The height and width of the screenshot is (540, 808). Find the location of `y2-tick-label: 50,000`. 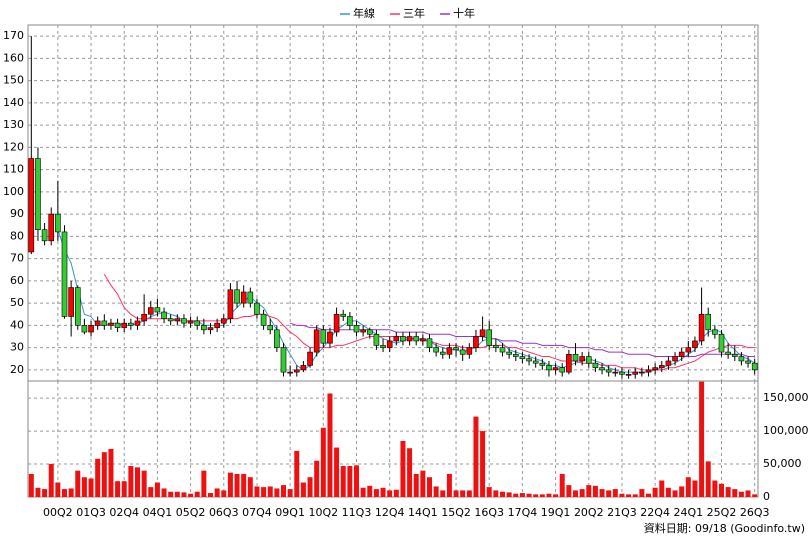

y2-tick-label: 50,000 is located at coordinates (782, 463).